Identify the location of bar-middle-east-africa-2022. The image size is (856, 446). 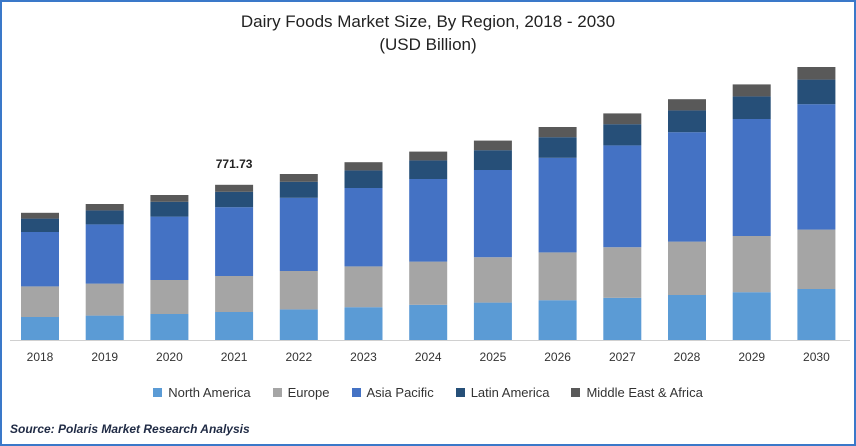
(298, 178).